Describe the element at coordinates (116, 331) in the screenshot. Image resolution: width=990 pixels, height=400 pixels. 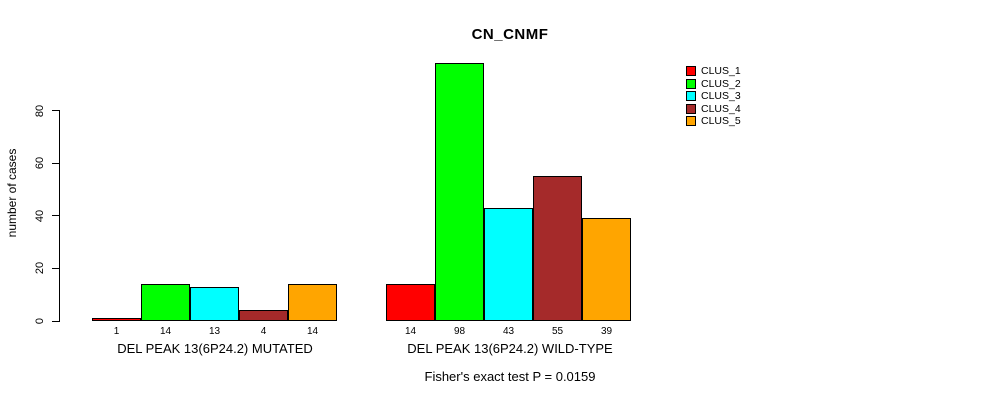
I see `bar-value-label: 1` at that location.